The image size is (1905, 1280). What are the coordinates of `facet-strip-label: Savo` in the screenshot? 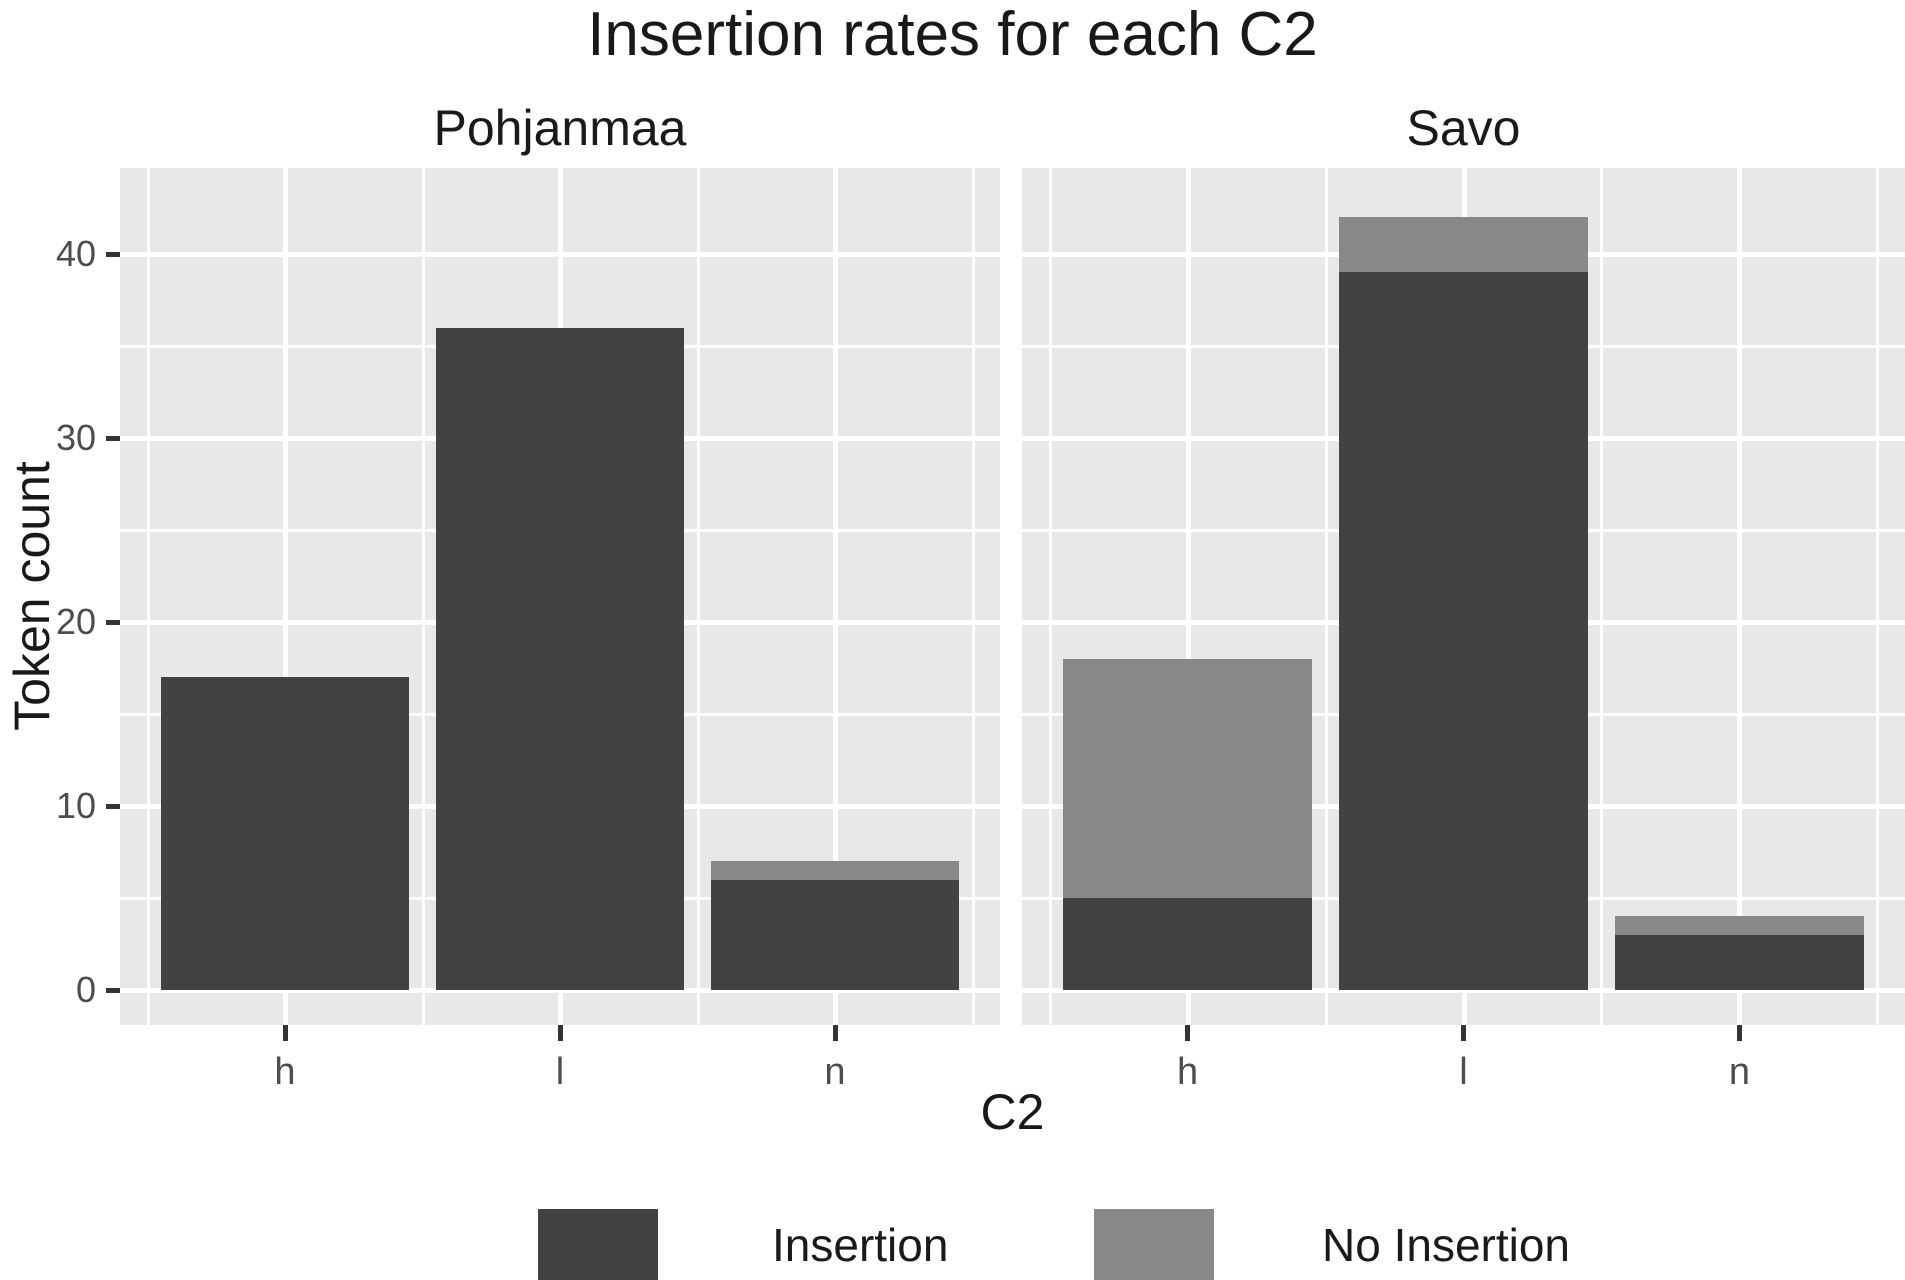 It's located at (1463, 128).